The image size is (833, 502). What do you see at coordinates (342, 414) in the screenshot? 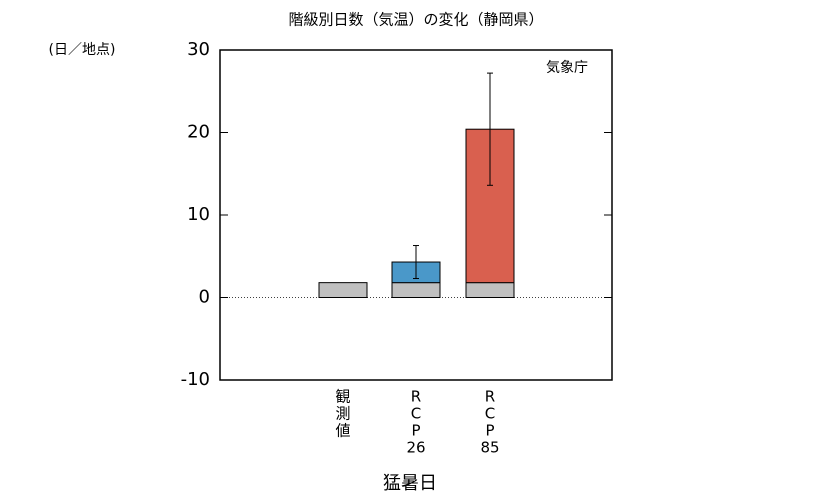
I see `x-tick-label: 測` at bounding box center [342, 414].